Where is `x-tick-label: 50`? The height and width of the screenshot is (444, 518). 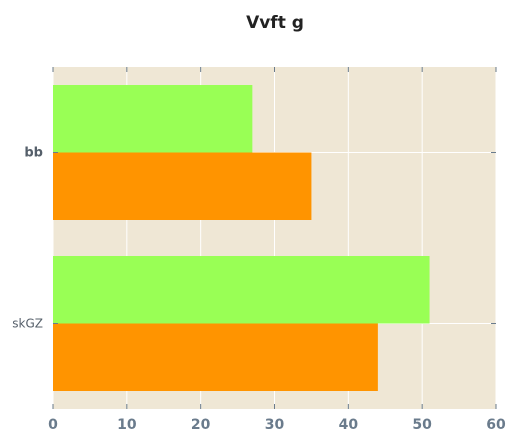 x-tick-label: 50 is located at coordinates (422, 425).